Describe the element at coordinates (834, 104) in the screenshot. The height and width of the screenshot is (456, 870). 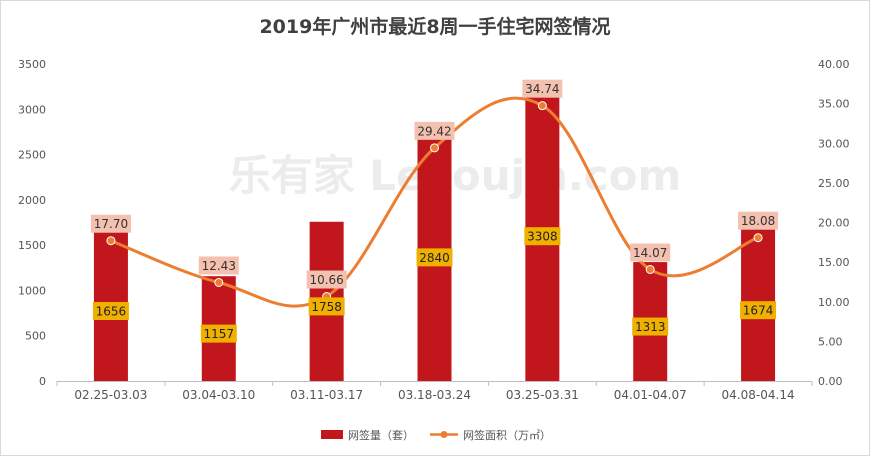
I see `y-right-tick-label: 35.00` at that location.